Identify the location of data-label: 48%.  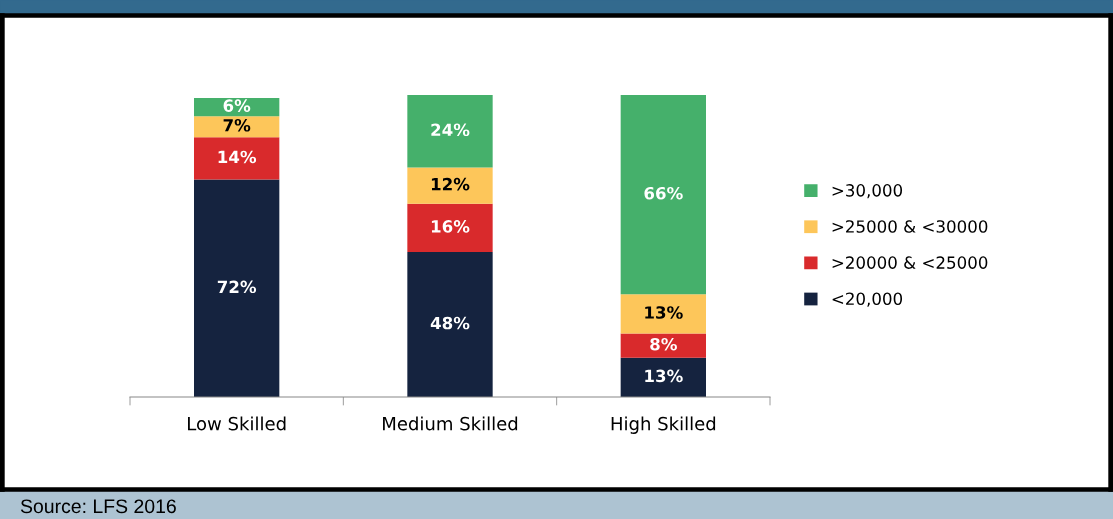
(450, 323).